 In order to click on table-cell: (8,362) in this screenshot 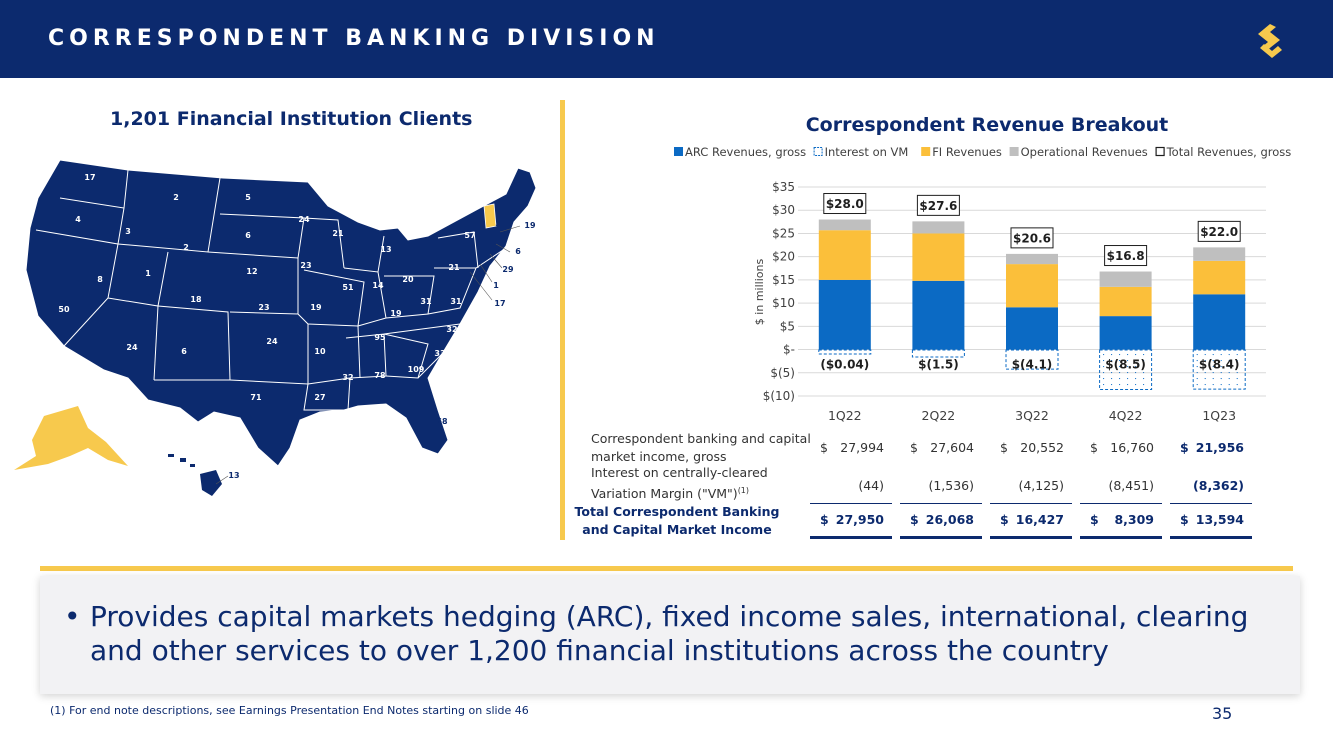, I will do `click(1212, 487)`.